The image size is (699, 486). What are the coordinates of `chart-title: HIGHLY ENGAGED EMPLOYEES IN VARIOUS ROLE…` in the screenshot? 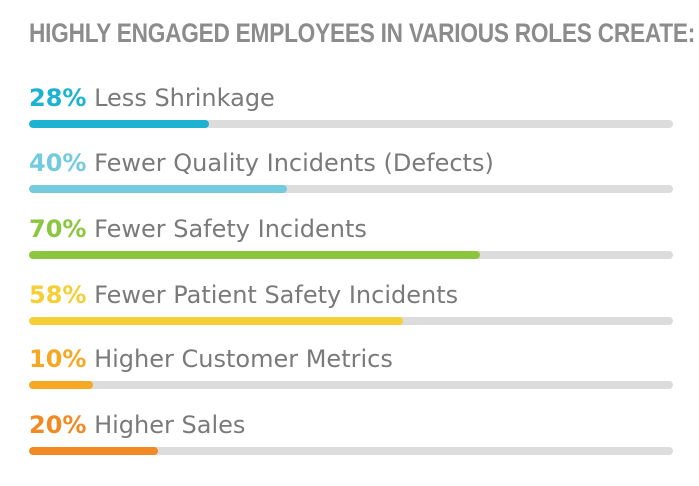 It's located at (362, 33).